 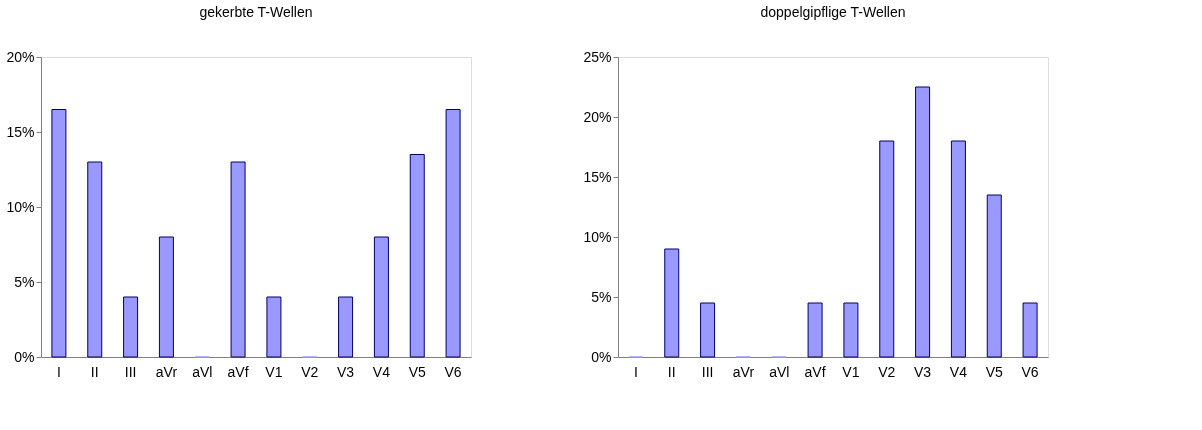 I want to click on chart-title: gekerbte T-Wellen, so click(x=256, y=12).